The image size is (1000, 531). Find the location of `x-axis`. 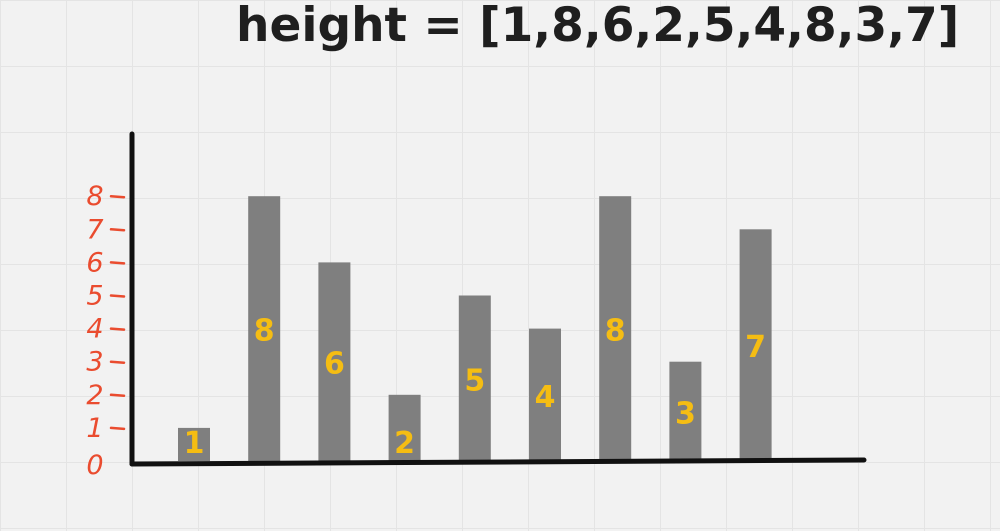

x-axis is located at coordinates (498, 462).